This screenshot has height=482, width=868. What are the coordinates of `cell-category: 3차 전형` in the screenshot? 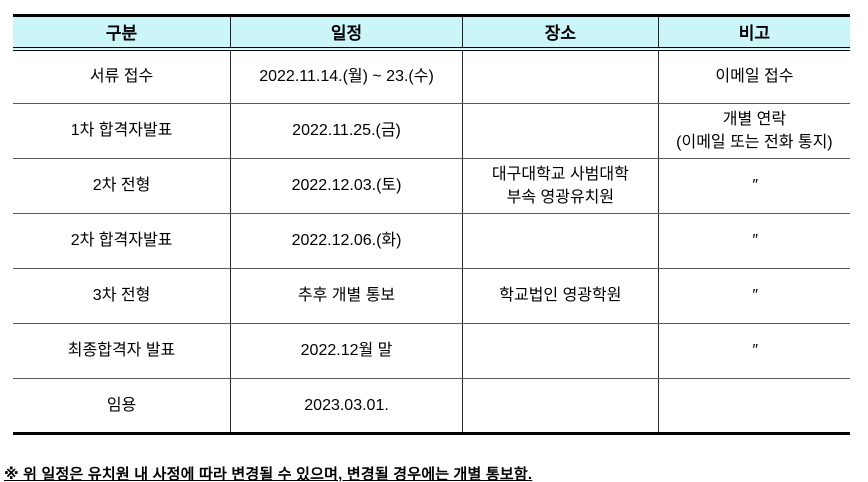 It's located at (122, 296).